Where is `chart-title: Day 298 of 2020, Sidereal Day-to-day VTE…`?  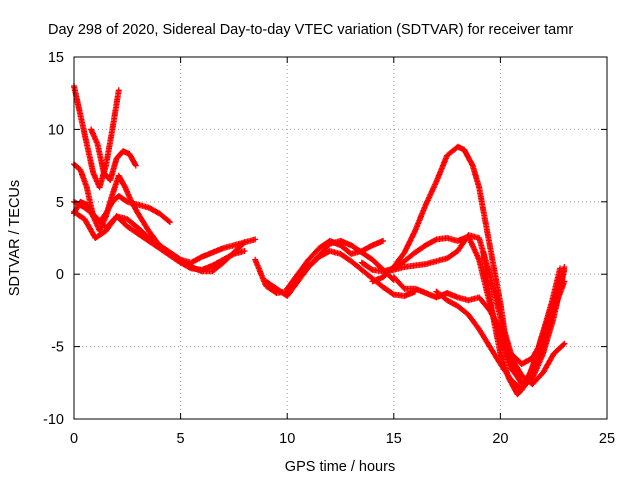
chart-title: Day 298 of 2020, Sidereal Day-to-day VTE… is located at coordinates (310, 30).